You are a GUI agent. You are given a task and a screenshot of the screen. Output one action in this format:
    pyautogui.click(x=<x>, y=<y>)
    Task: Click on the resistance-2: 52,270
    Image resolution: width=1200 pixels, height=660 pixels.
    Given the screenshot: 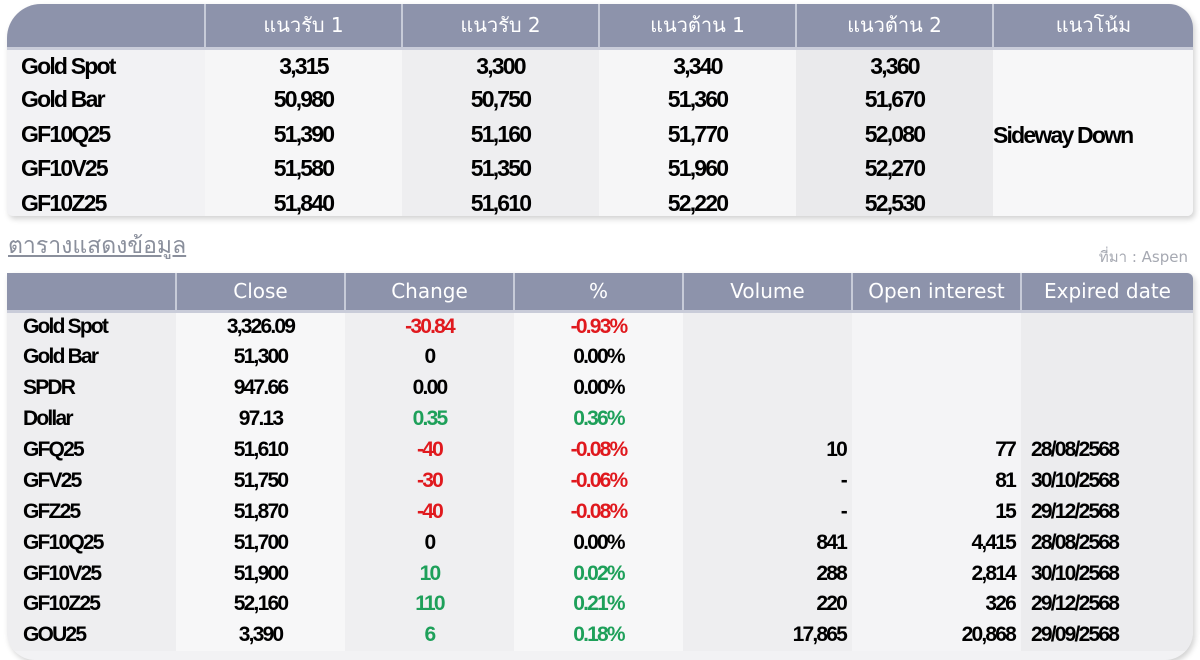 What is the action you would take?
    pyautogui.click(x=894, y=168)
    